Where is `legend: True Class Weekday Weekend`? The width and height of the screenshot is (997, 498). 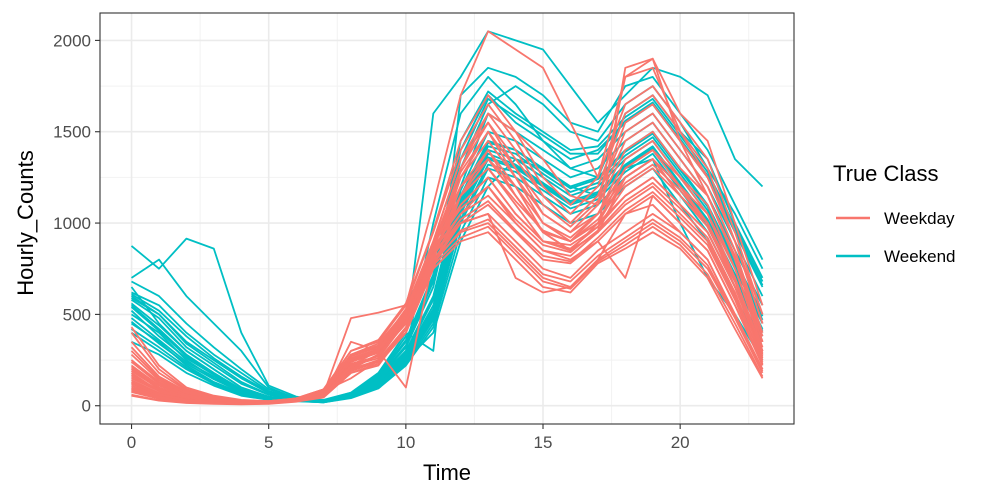
legend: True Class Weekday Weekend is located at coordinates (894, 213).